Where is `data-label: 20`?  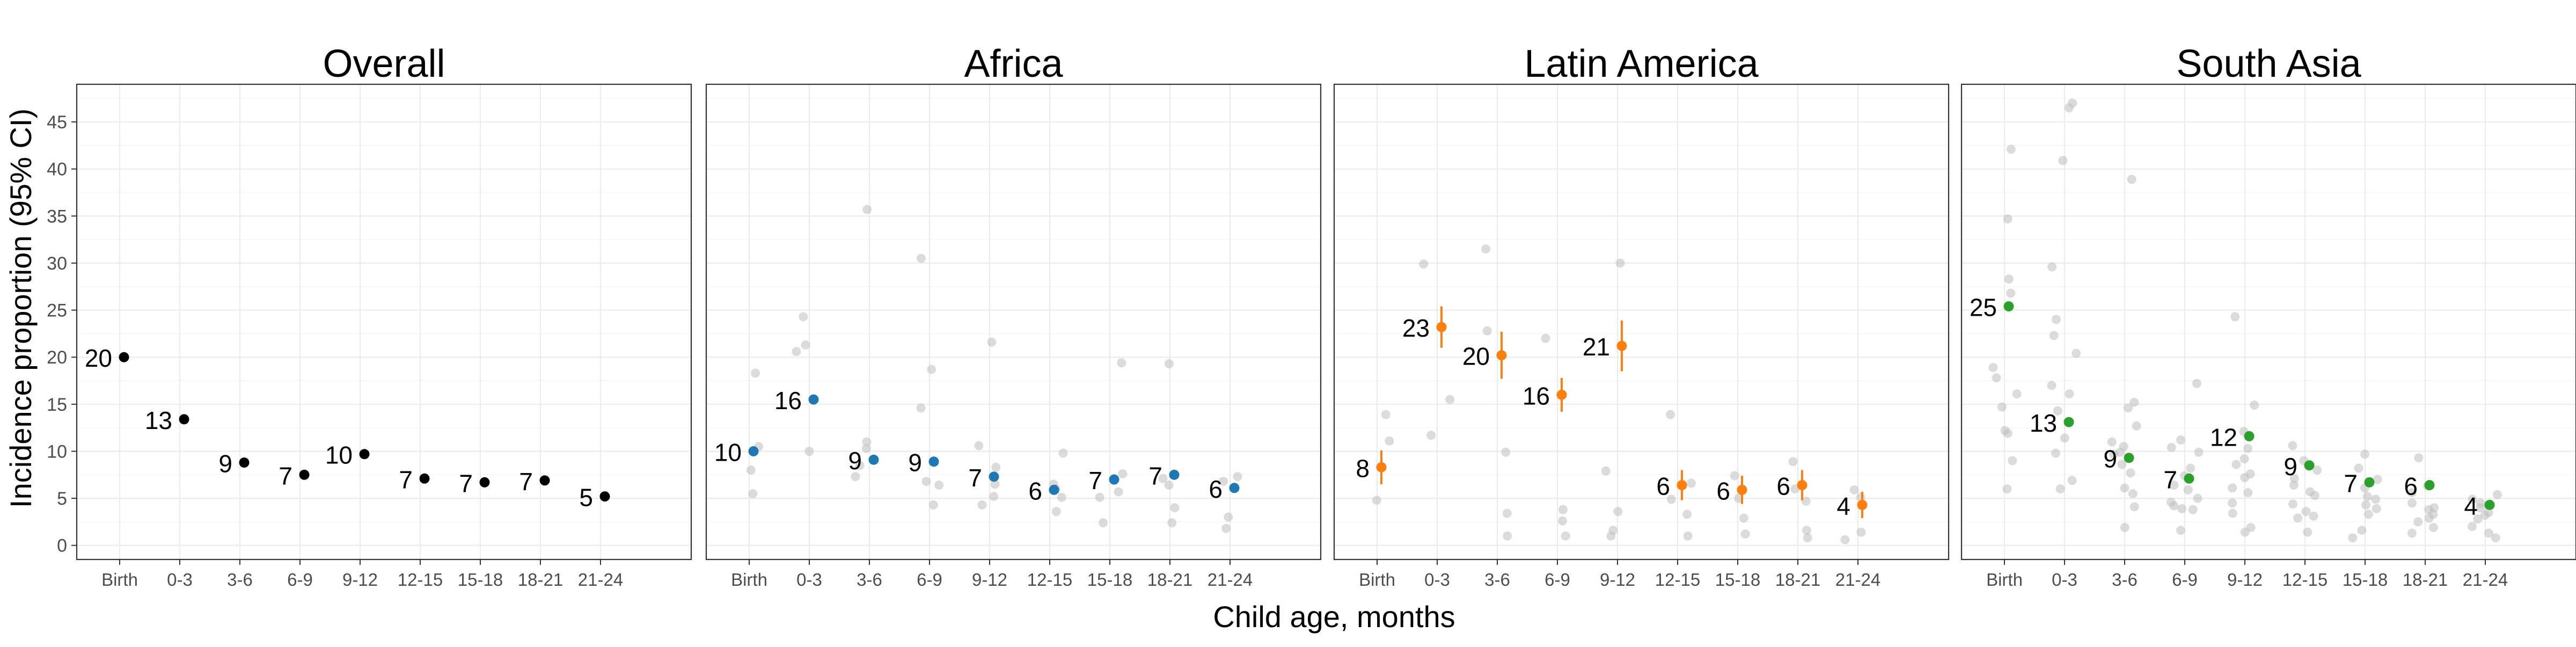
data-label: 20 is located at coordinates (98, 358).